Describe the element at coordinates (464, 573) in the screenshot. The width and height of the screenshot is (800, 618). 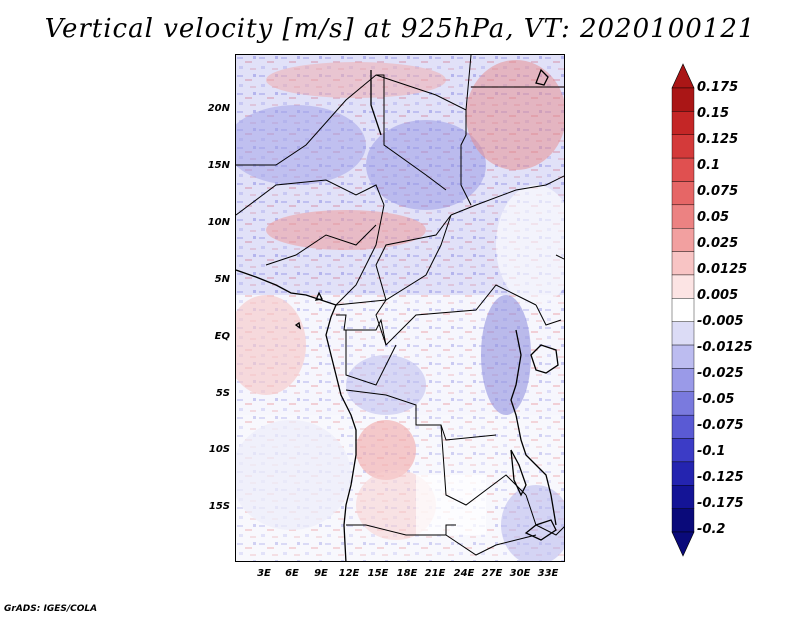
I see `lon-label: 24E` at that location.